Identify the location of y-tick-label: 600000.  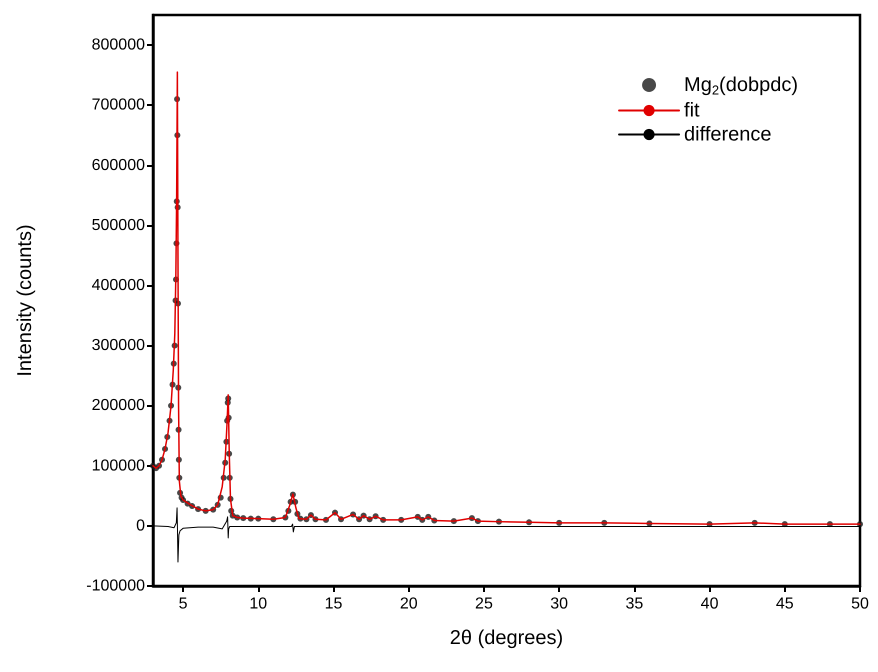
(119, 165).